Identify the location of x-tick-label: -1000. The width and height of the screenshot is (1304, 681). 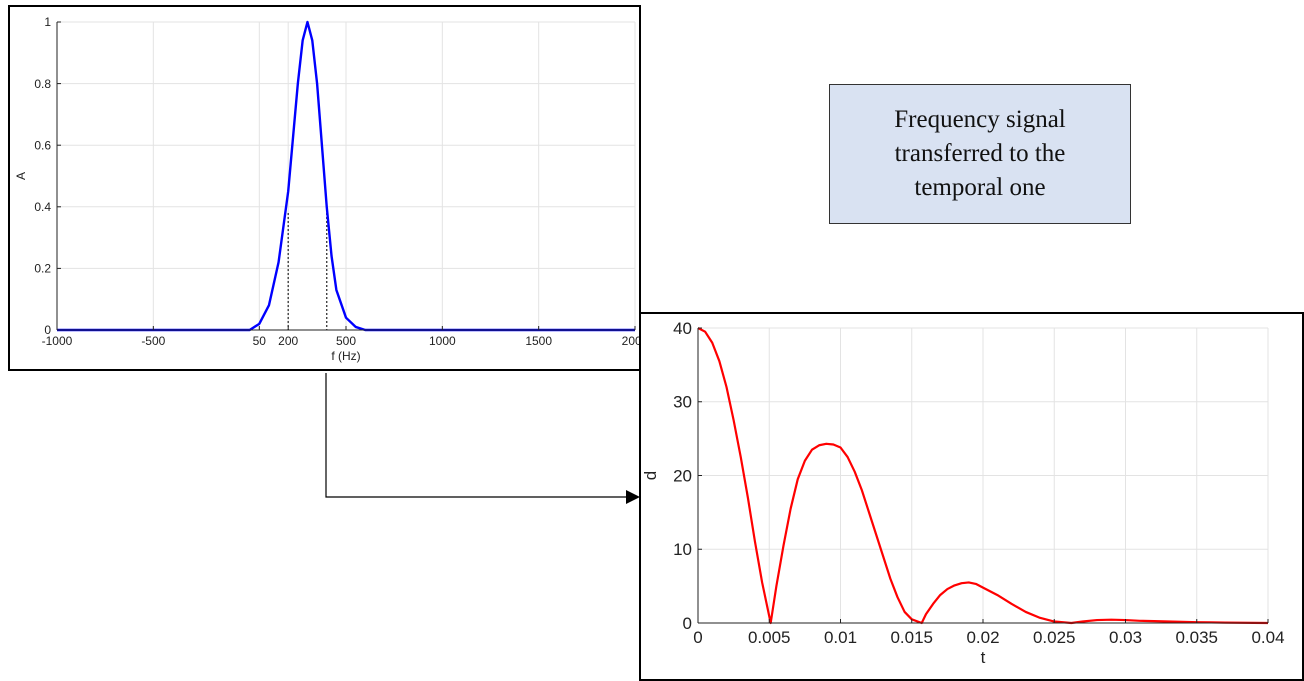
(57, 341).